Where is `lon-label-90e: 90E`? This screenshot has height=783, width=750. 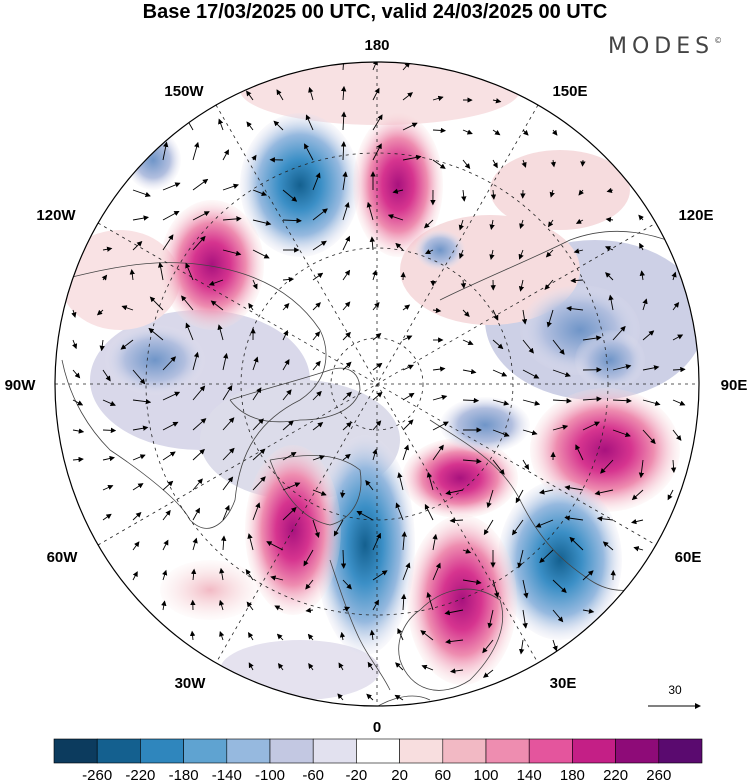 lon-label-90e: 90E is located at coordinates (734, 385).